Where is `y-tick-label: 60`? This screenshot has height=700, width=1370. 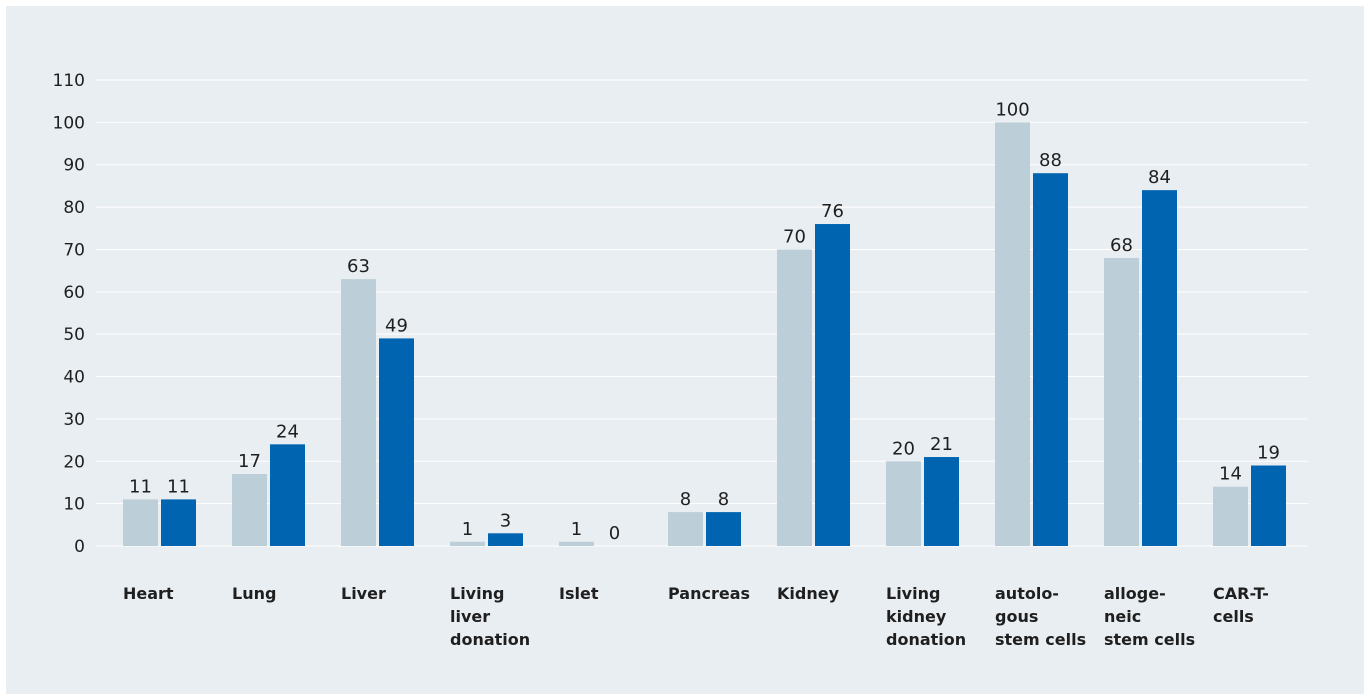 y-tick-label: 60 is located at coordinates (74, 293).